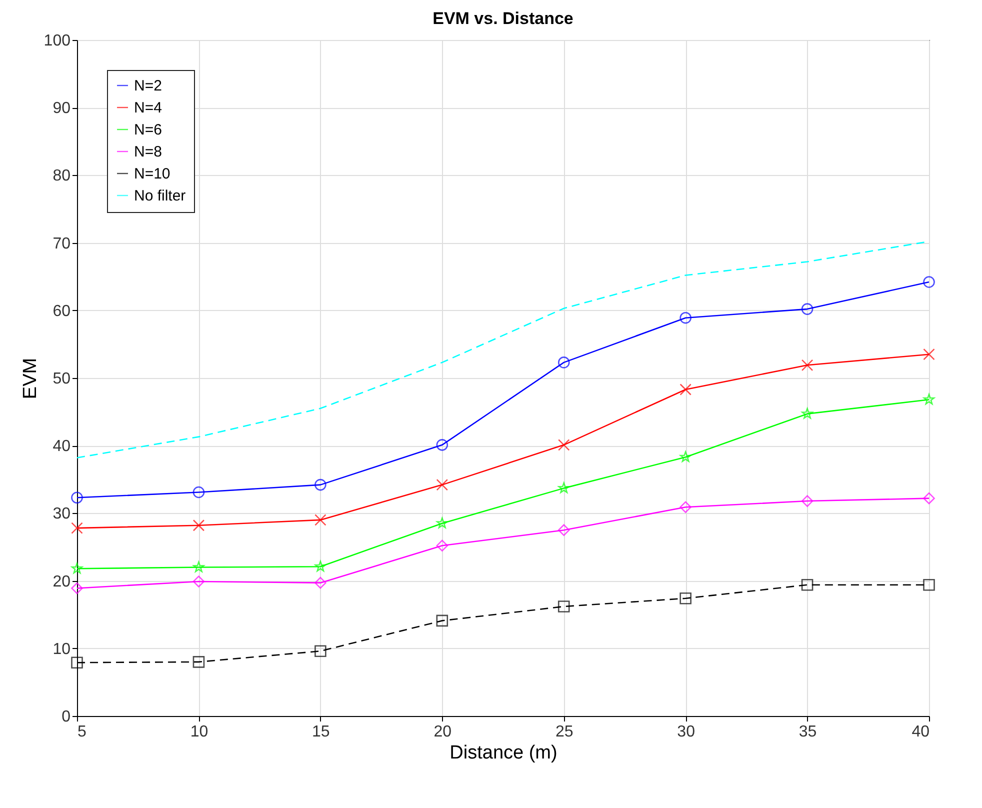  Describe the element at coordinates (61, 109) in the screenshot. I see `y-tick-label: 90` at that location.